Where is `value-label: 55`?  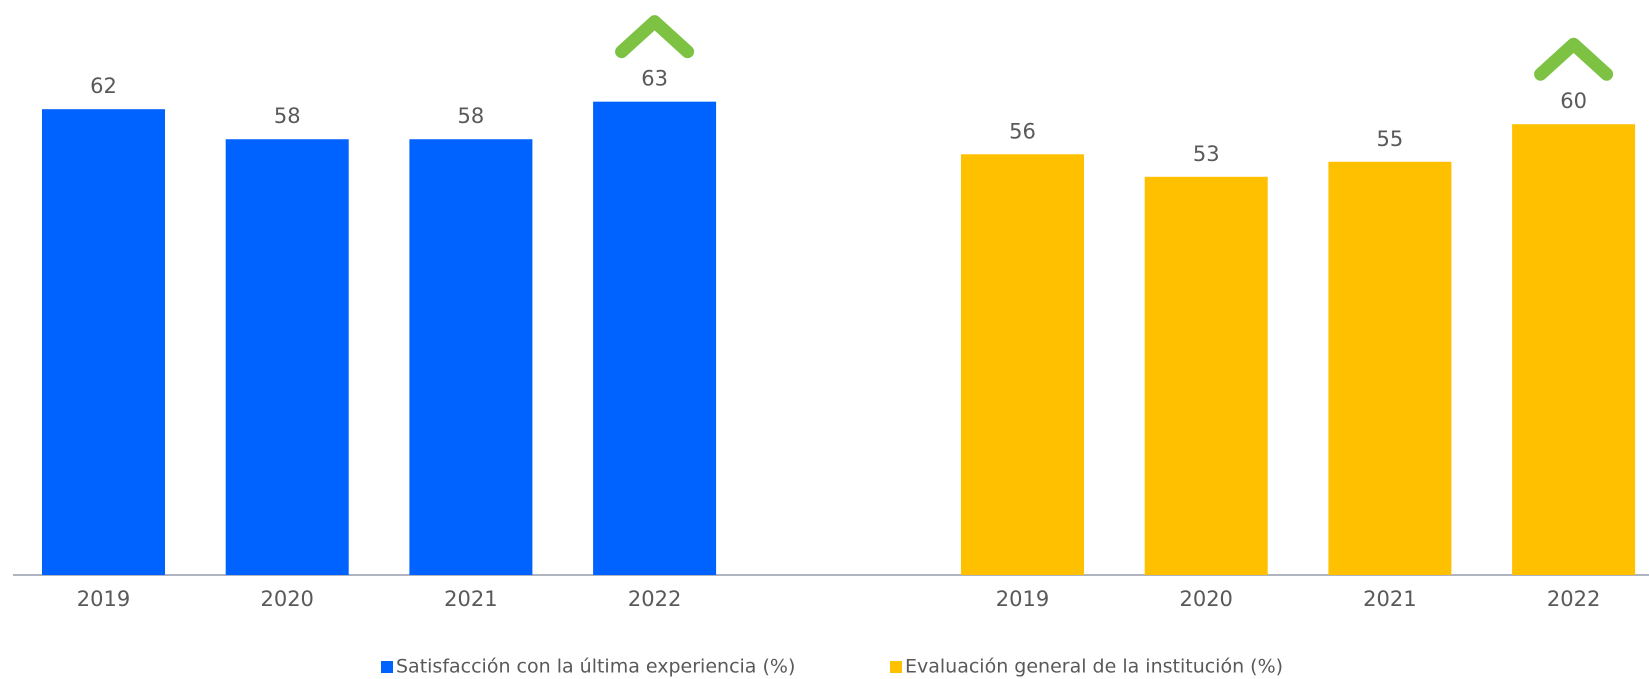
value-label: 55 is located at coordinates (1390, 139).